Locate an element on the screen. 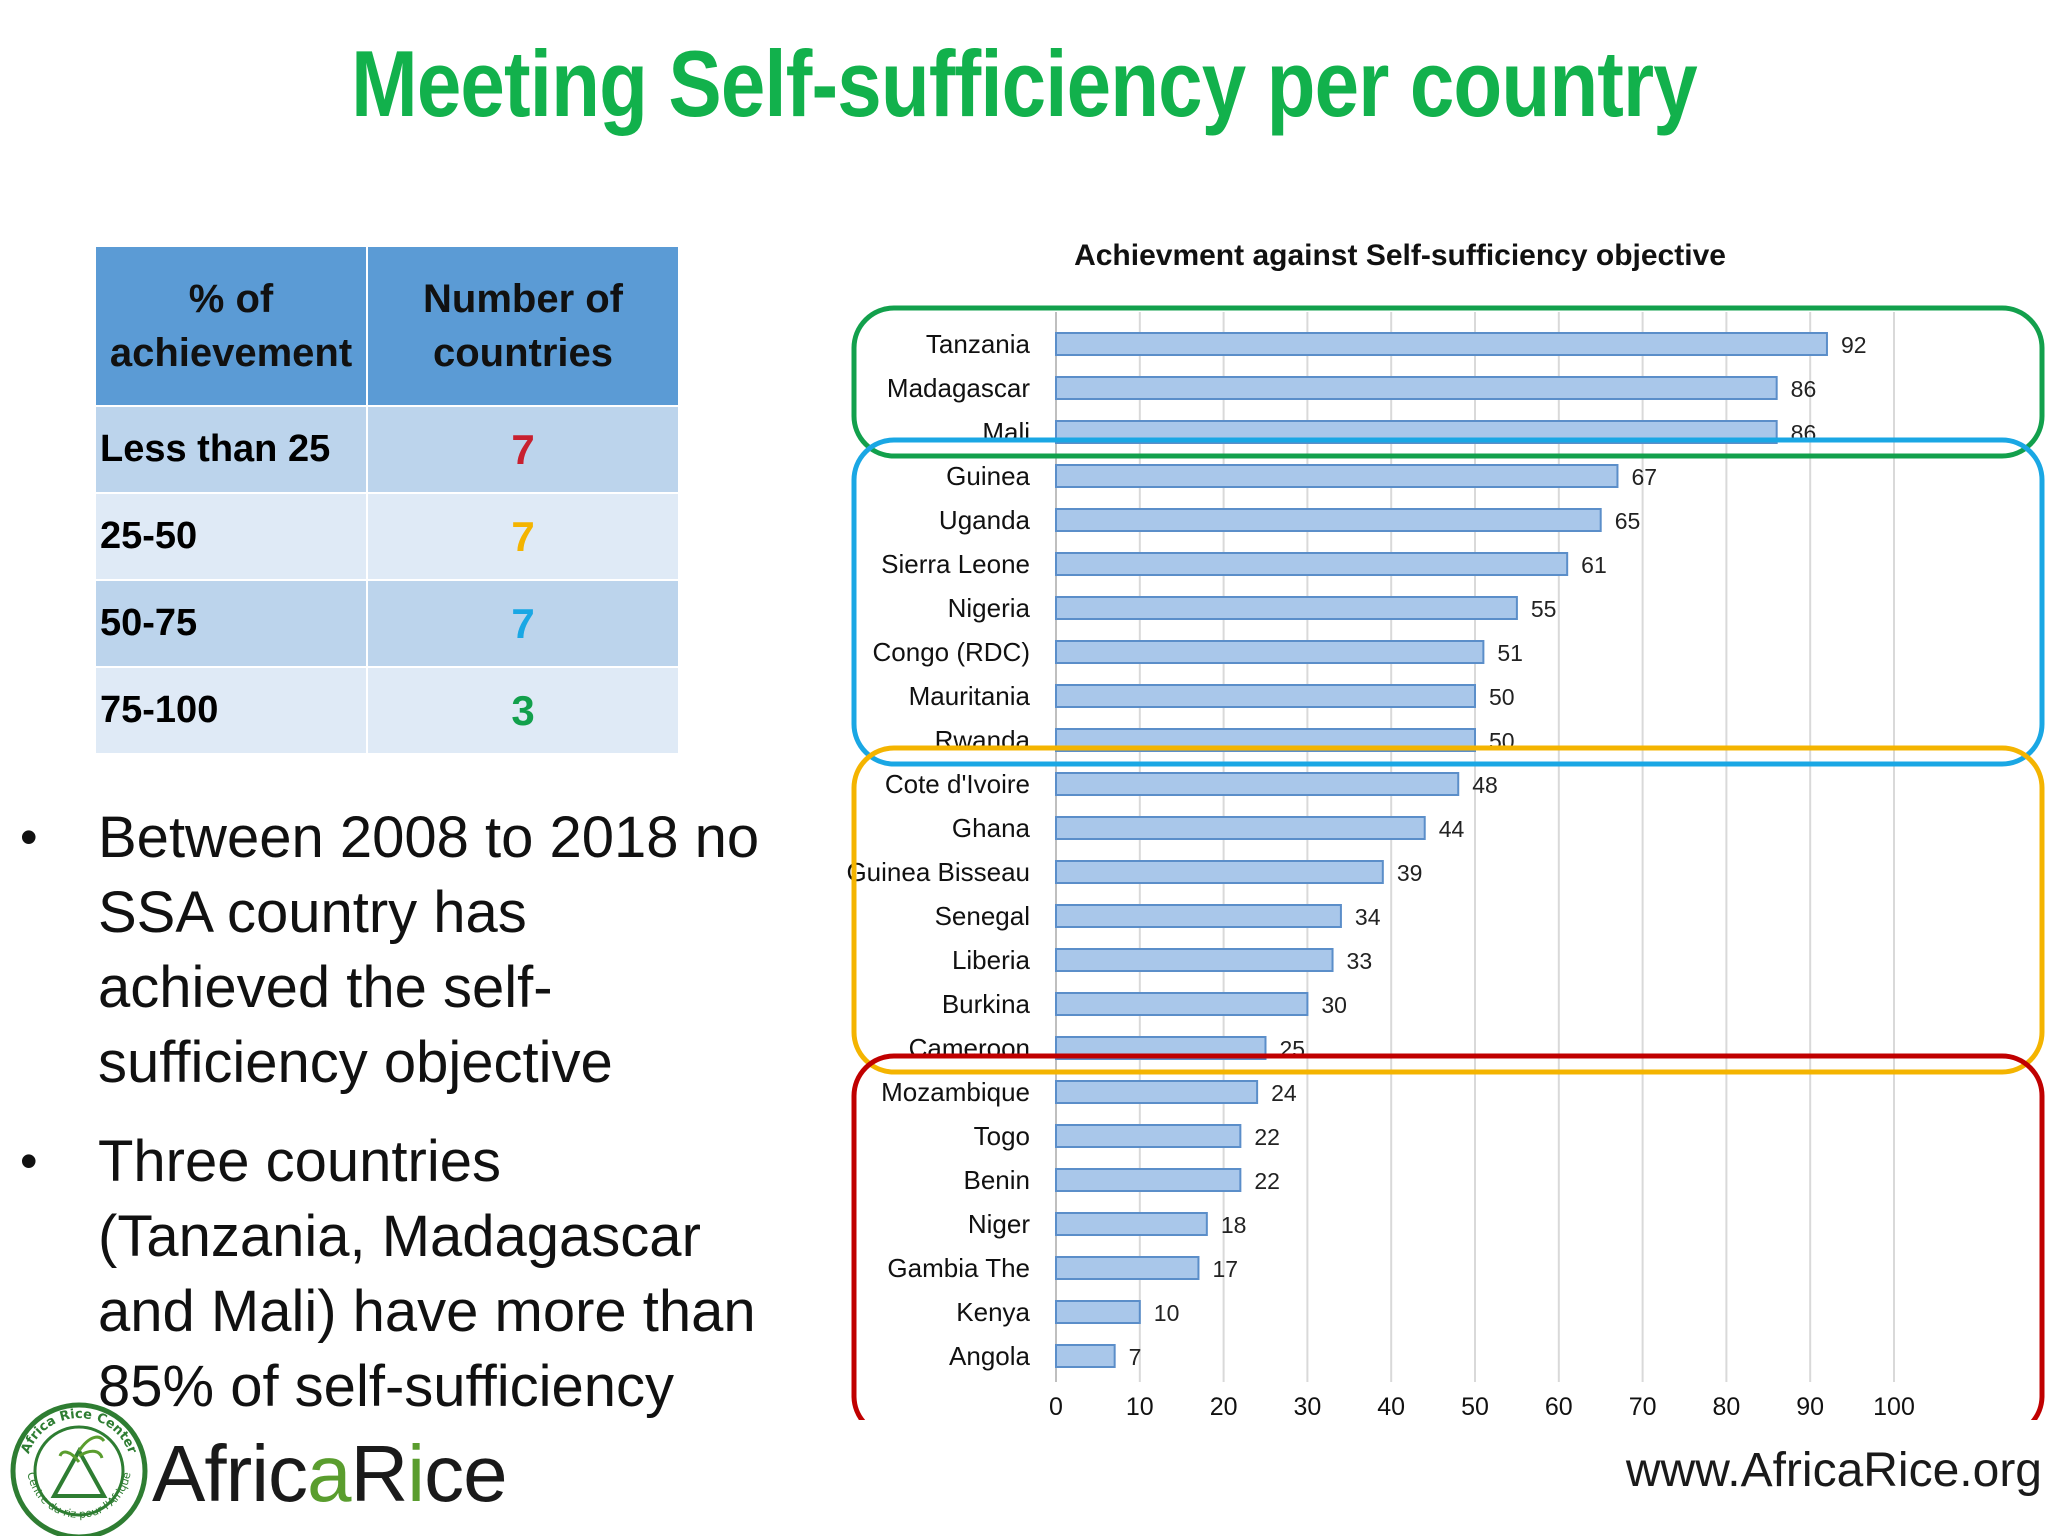 This screenshot has height=1536, width=2048. logo-word-accent: i is located at coordinates (416, 1473).